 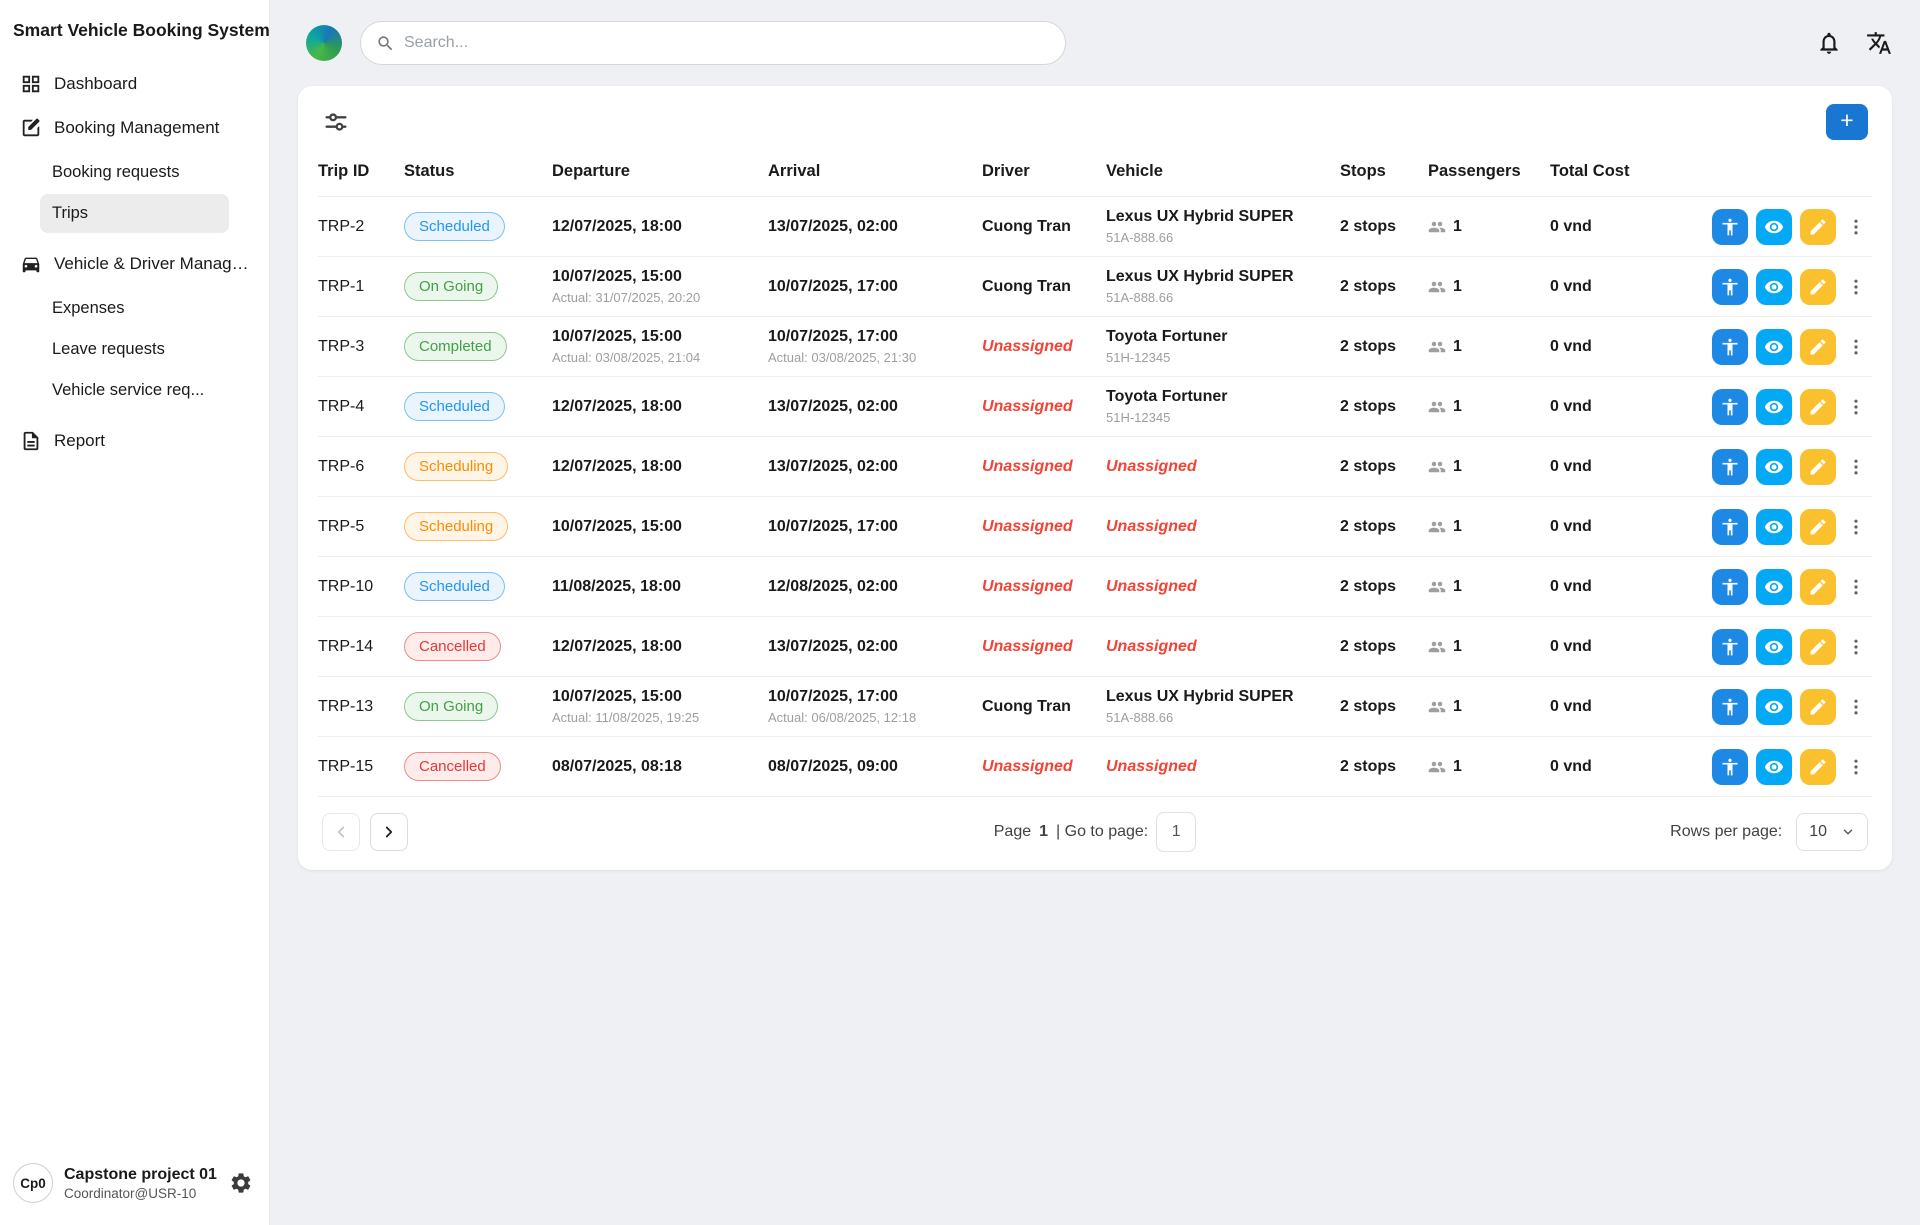 I want to click on search-input, so click(x=727, y=43).